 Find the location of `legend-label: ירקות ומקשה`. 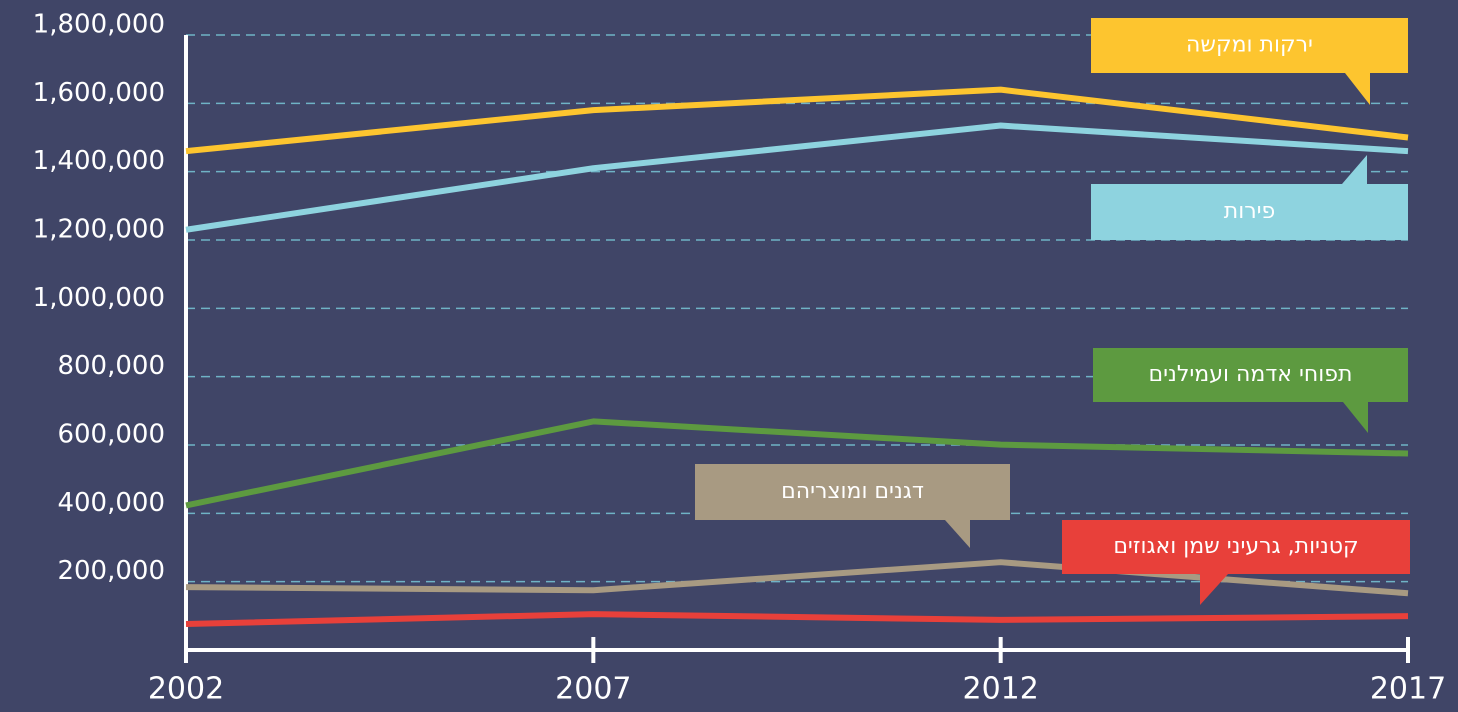

legend-label: ירקות ומקשה is located at coordinates (1249, 45).